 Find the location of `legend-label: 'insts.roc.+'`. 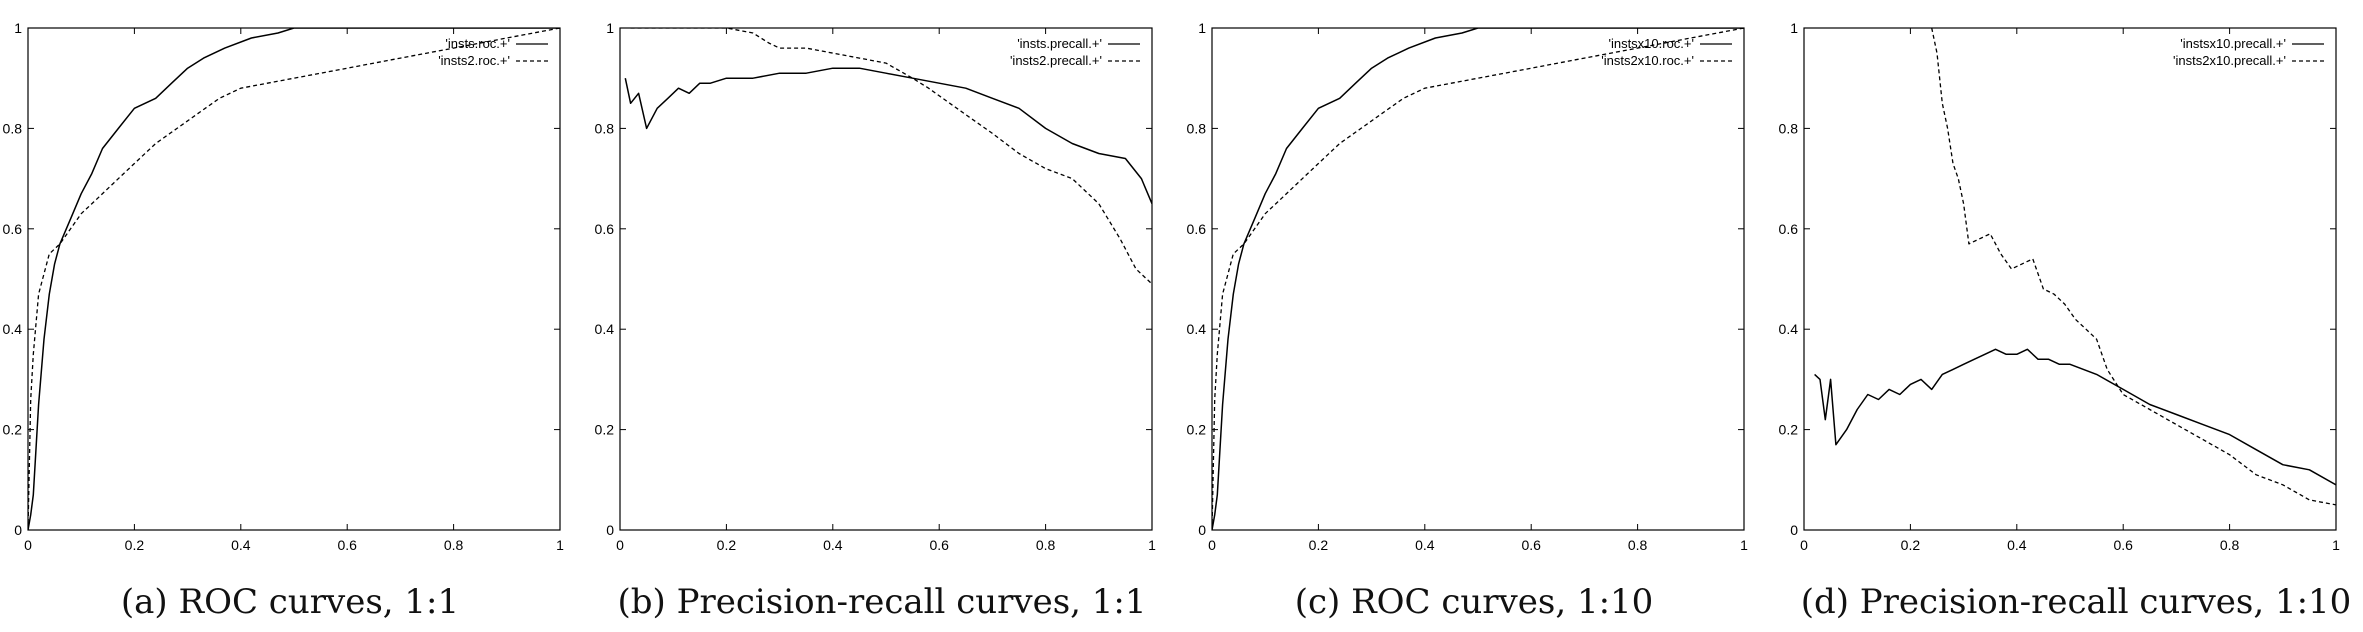

legend-label: 'insts.roc.+' is located at coordinates (477, 43).